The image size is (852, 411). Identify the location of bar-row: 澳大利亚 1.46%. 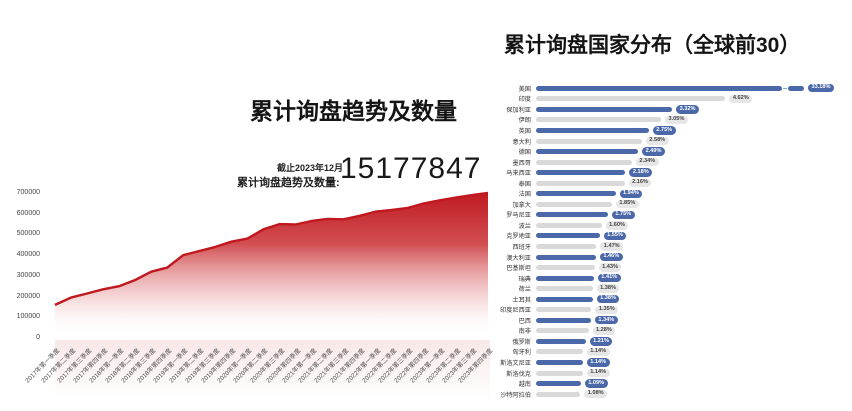
(672, 257).